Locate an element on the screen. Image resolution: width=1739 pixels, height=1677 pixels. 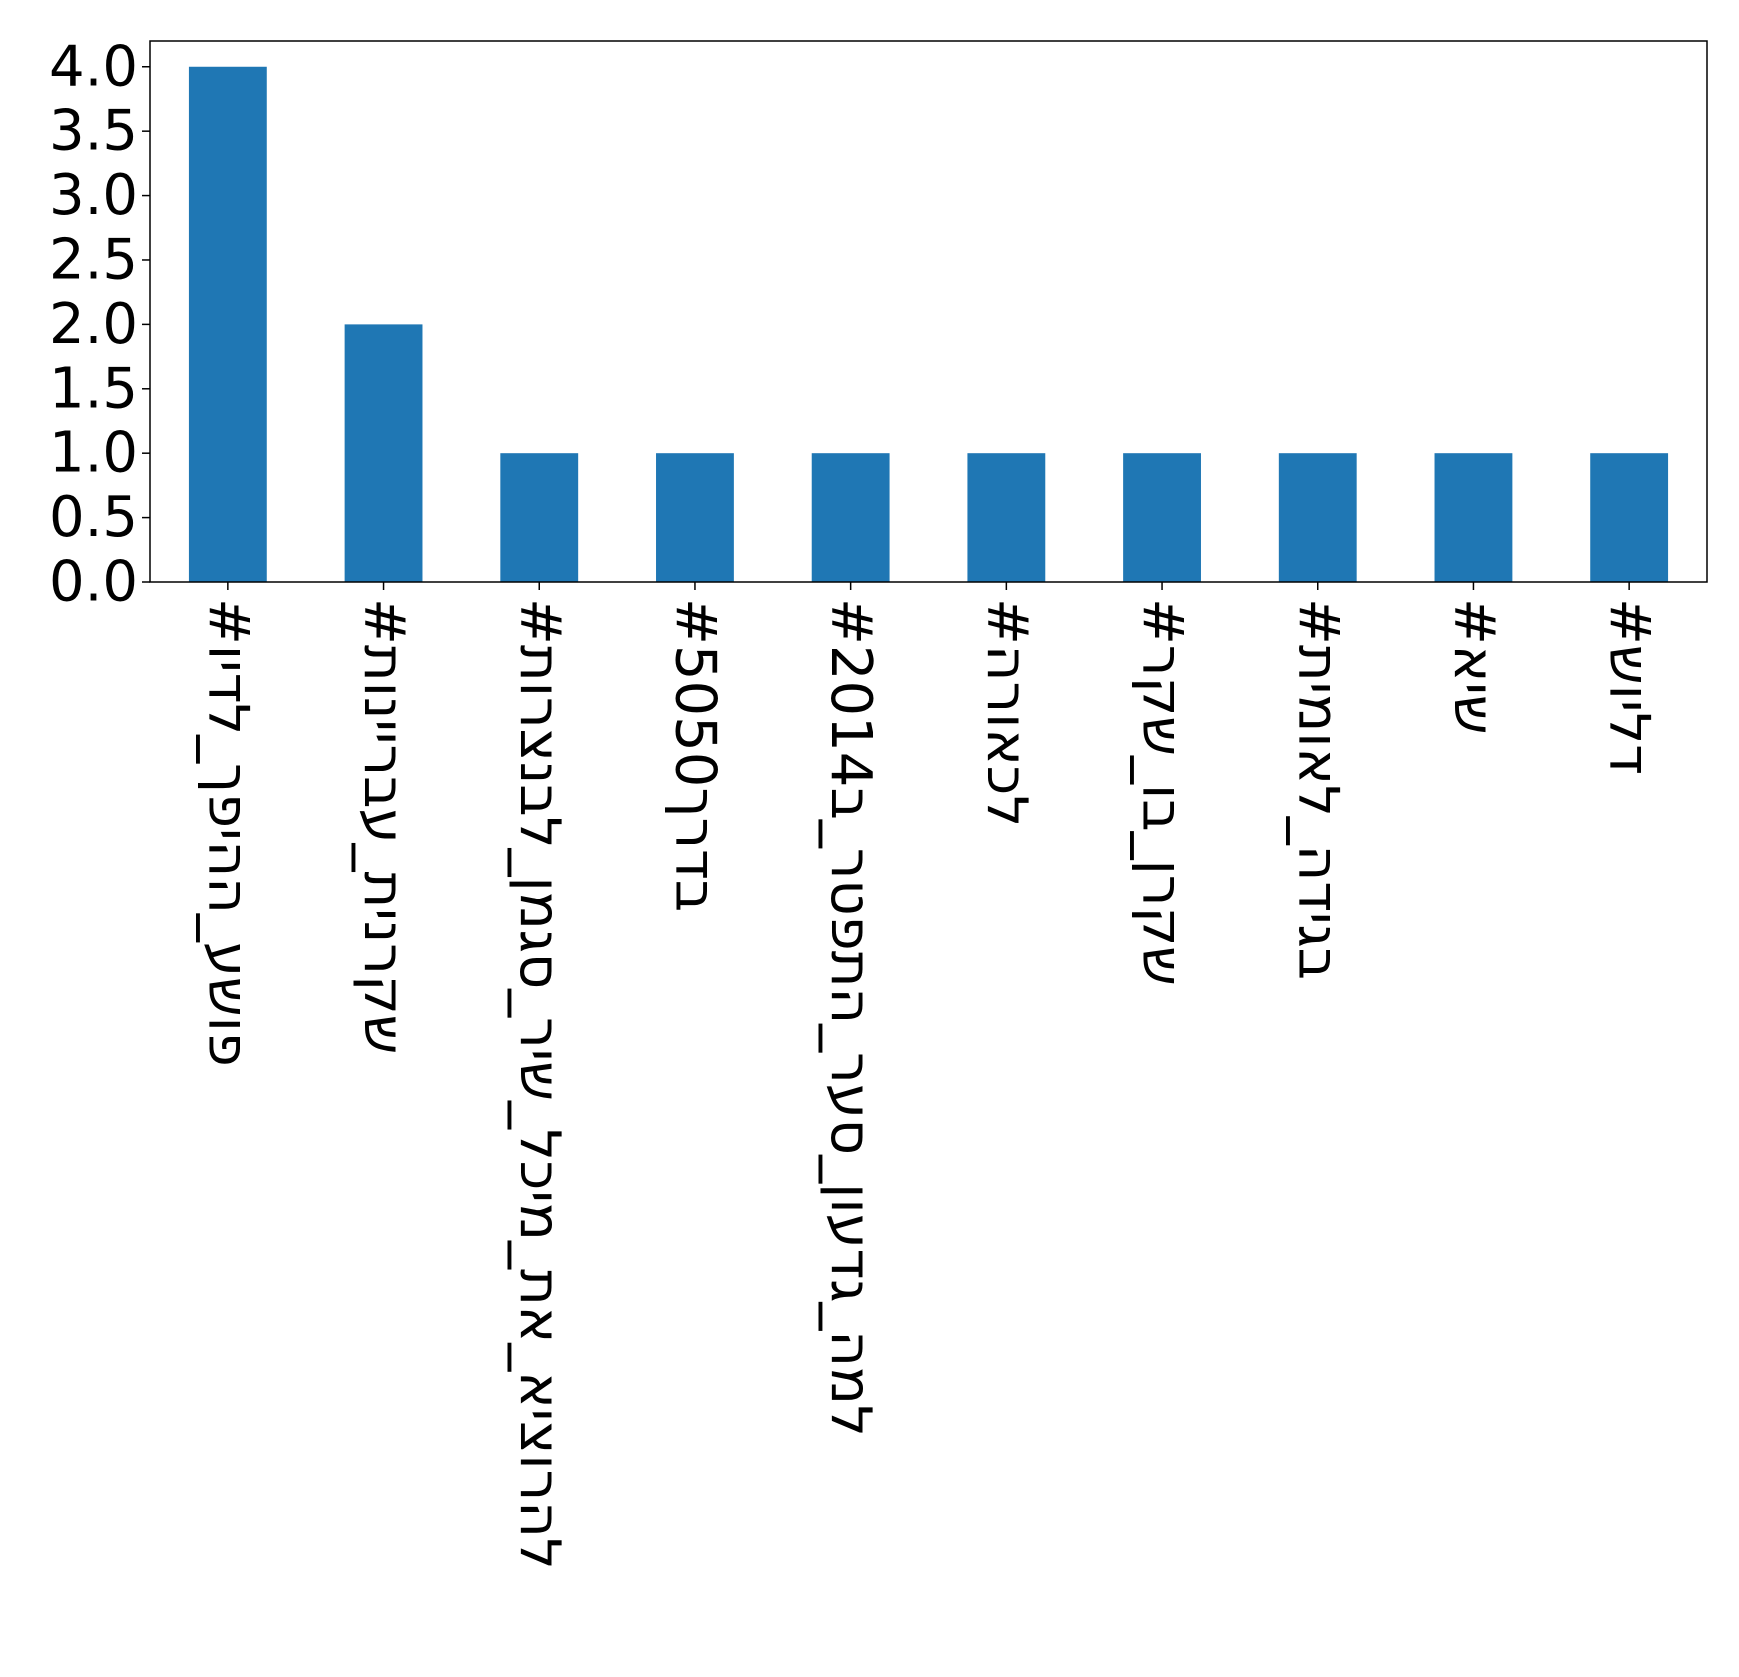
x-tick-label: #למה_גדעון_סער_התפטר_ב2014 is located at coordinates (850, 1017).